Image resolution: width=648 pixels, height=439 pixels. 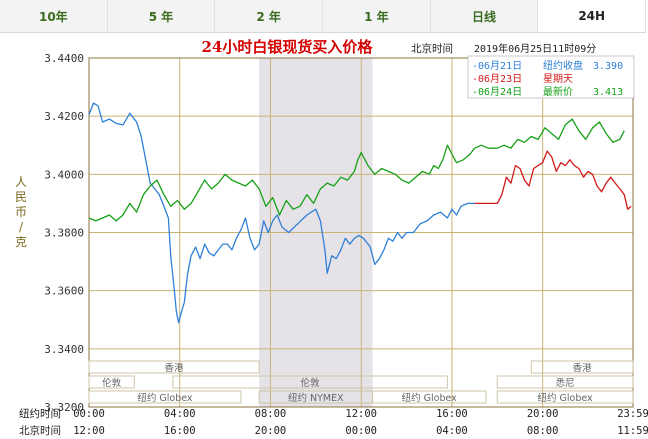 What do you see at coordinates (21, 197) in the screenshot?
I see `y-axis-label-char: 民` at bounding box center [21, 197].